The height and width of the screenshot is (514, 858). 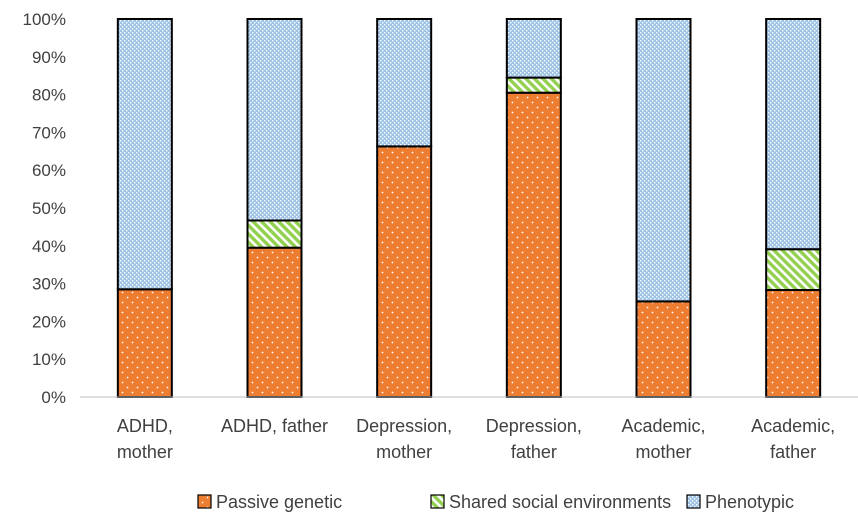 I want to click on y-tick-label: 0%, so click(x=53, y=397).